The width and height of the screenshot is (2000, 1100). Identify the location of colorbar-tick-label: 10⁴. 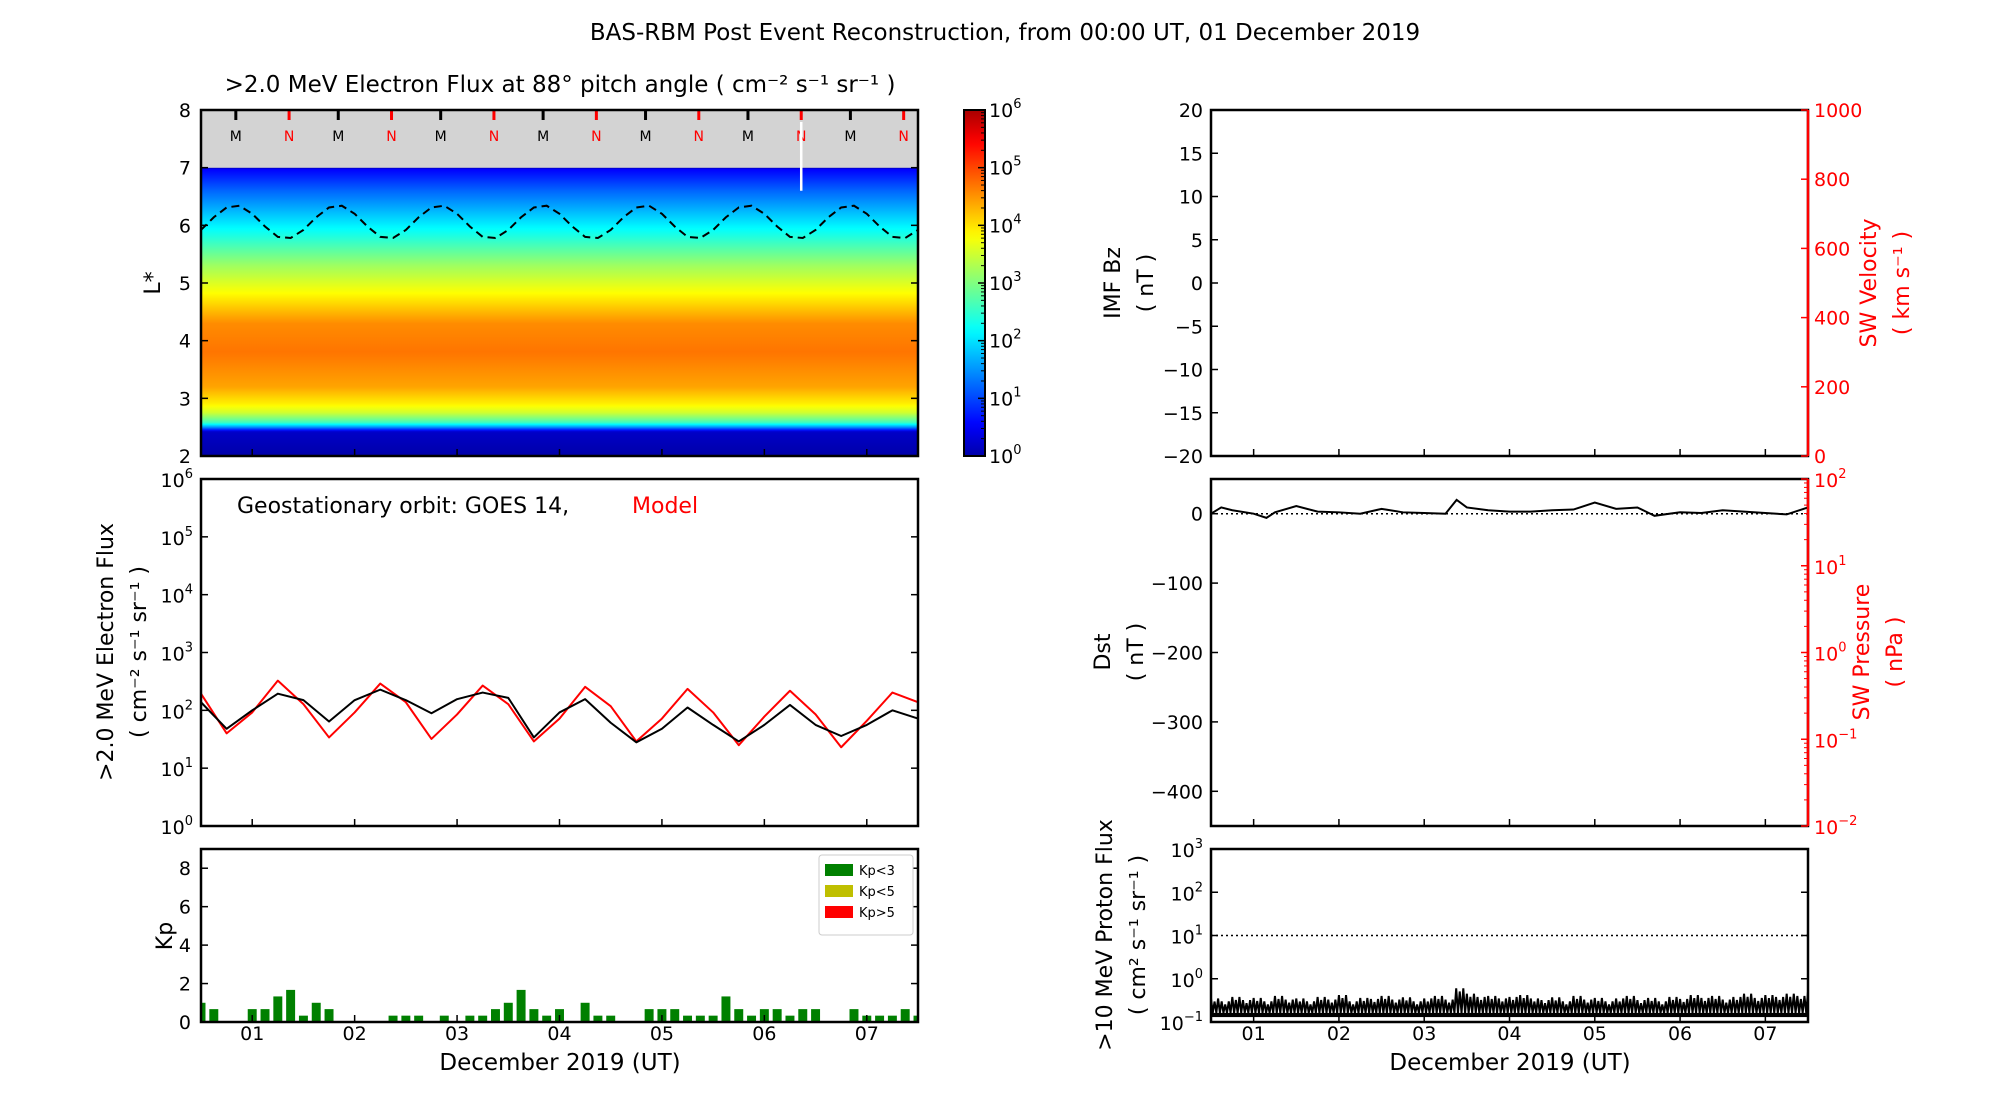
(1005, 224).